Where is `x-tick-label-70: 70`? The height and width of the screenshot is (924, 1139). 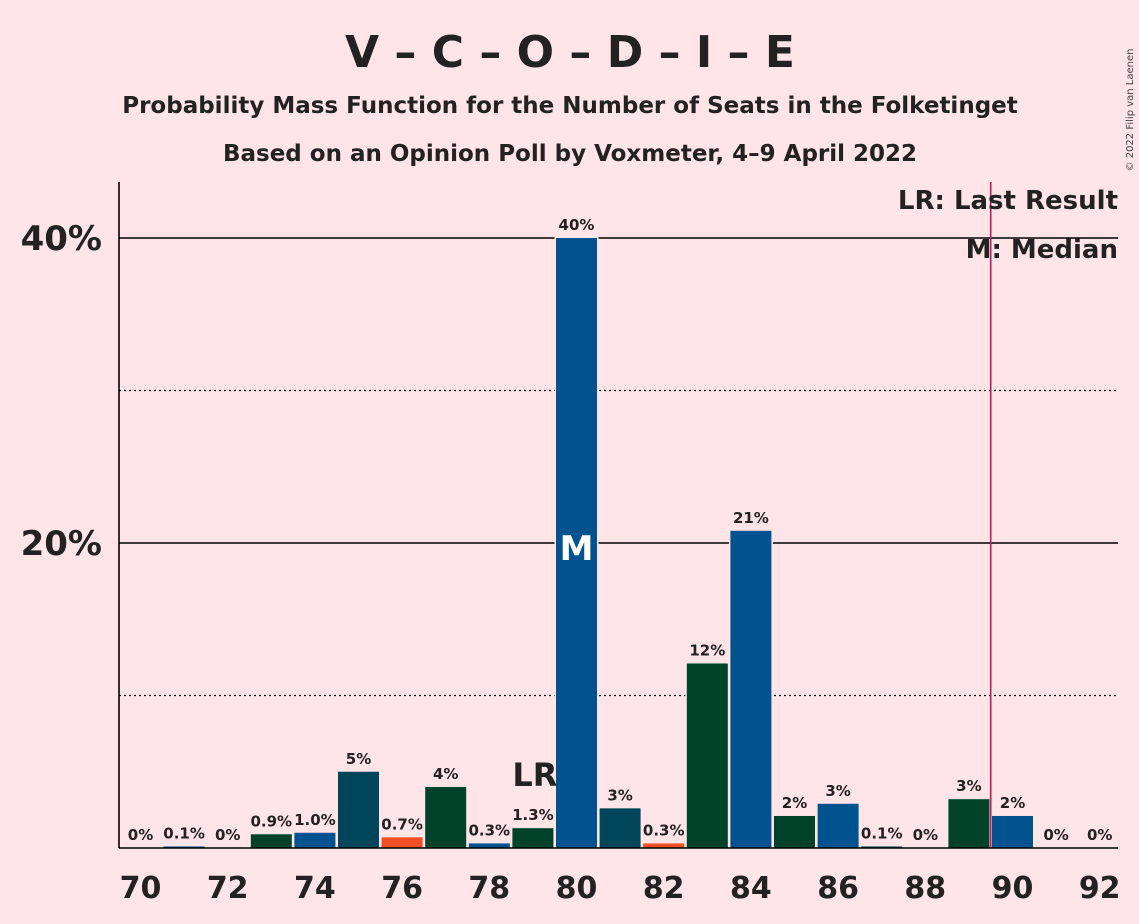 x-tick-label-70: 70 is located at coordinates (141, 888).